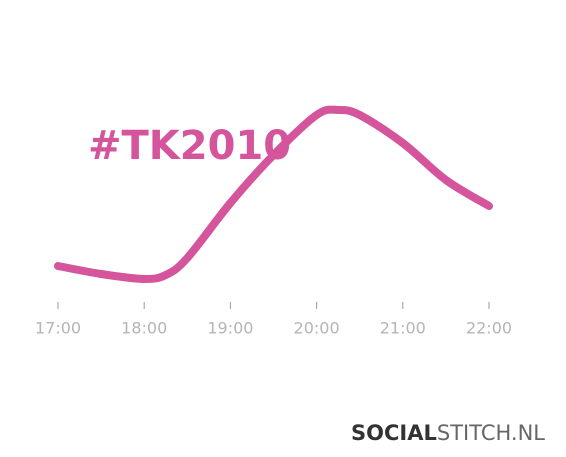 The image size is (566, 457). I want to click on x-tick-label: 20:00, so click(317, 328).